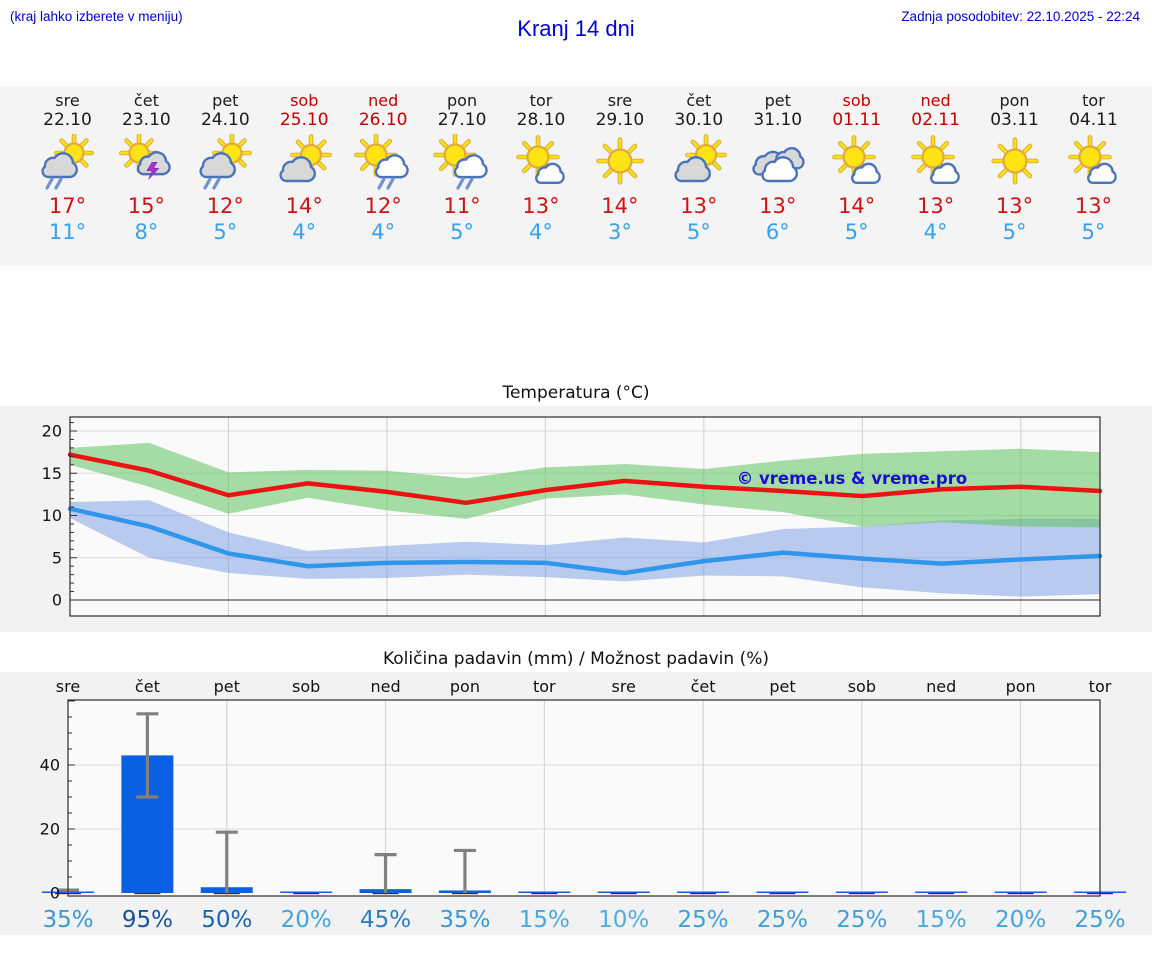 The height and width of the screenshot is (975, 1152). Describe the element at coordinates (462, 206) in the screenshot. I see `day-max-temp: 11°` at that location.